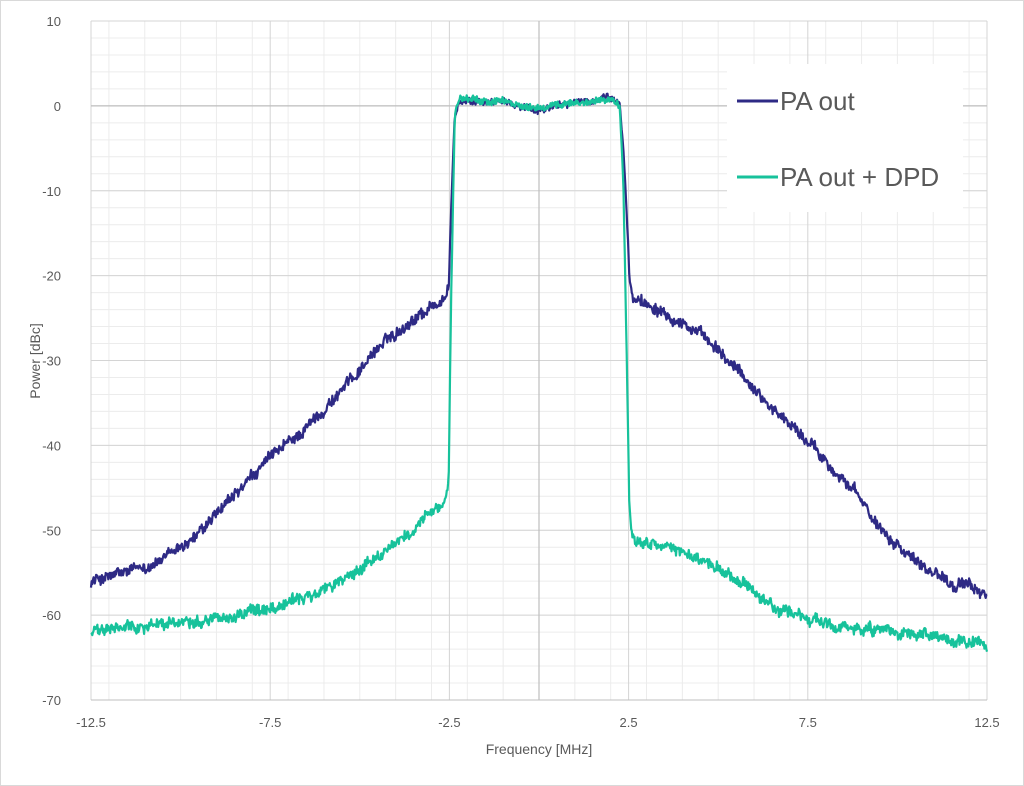  What do you see at coordinates (51, 191) in the screenshot?
I see `y-tick-label: -10` at bounding box center [51, 191].